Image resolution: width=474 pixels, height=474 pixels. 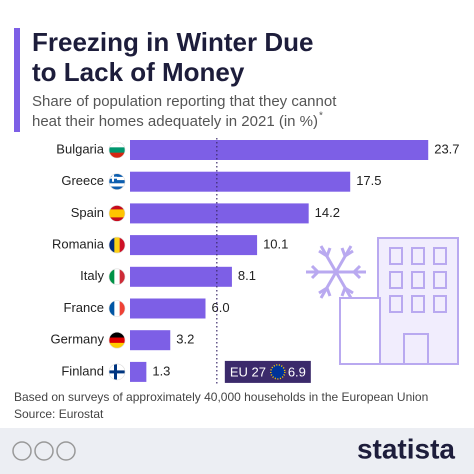 What do you see at coordinates (185, 339) in the screenshot?
I see `value-label: 3.2` at bounding box center [185, 339].